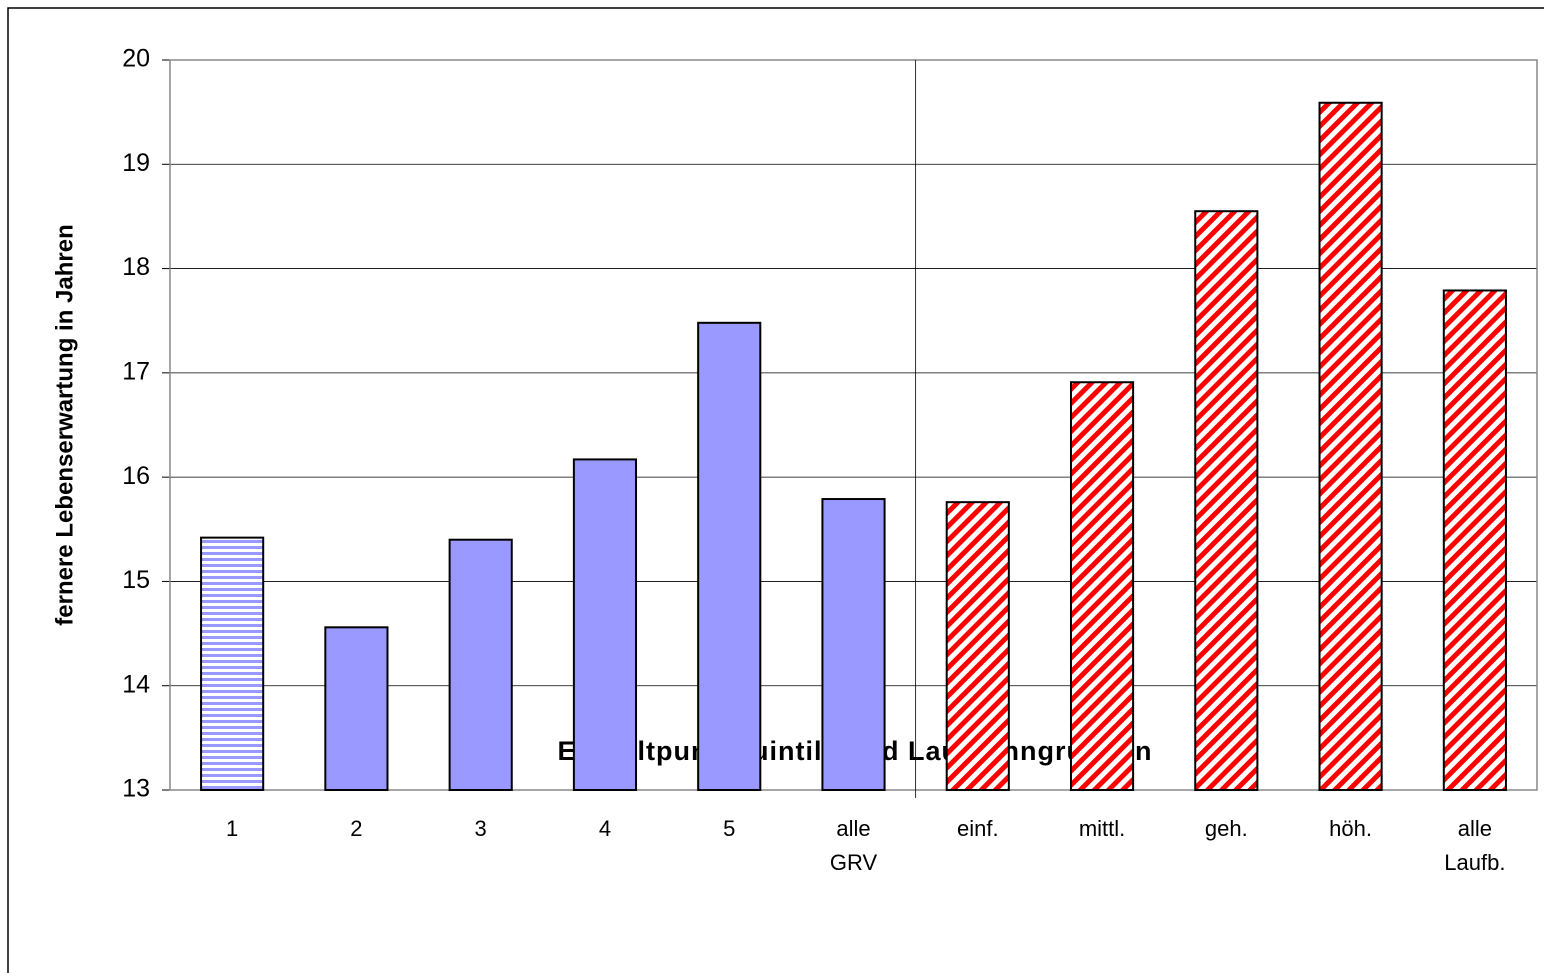 The width and height of the screenshot is (1544, 973). I want to click on x-tick-label: geh., so click(1226, 828).